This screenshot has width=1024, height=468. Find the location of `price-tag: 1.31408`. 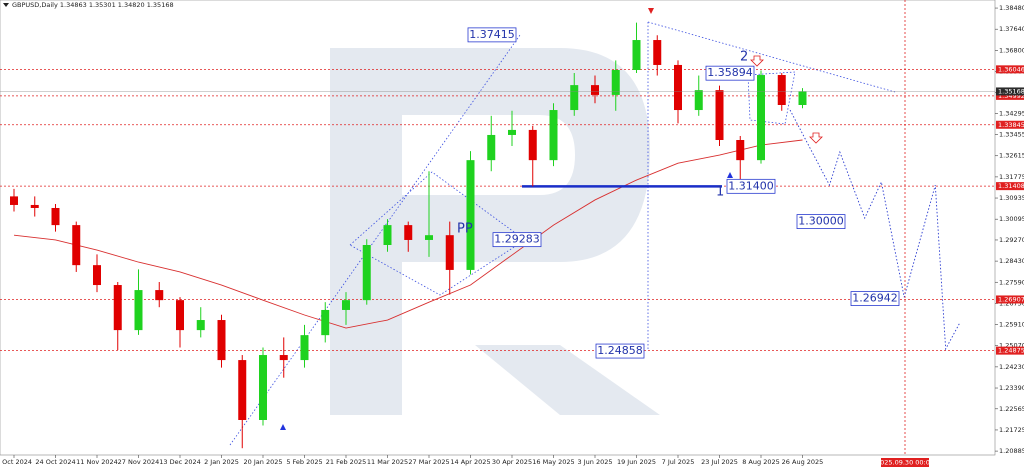

price-tag: 1.31408 is located at coordinates (1011, 186).